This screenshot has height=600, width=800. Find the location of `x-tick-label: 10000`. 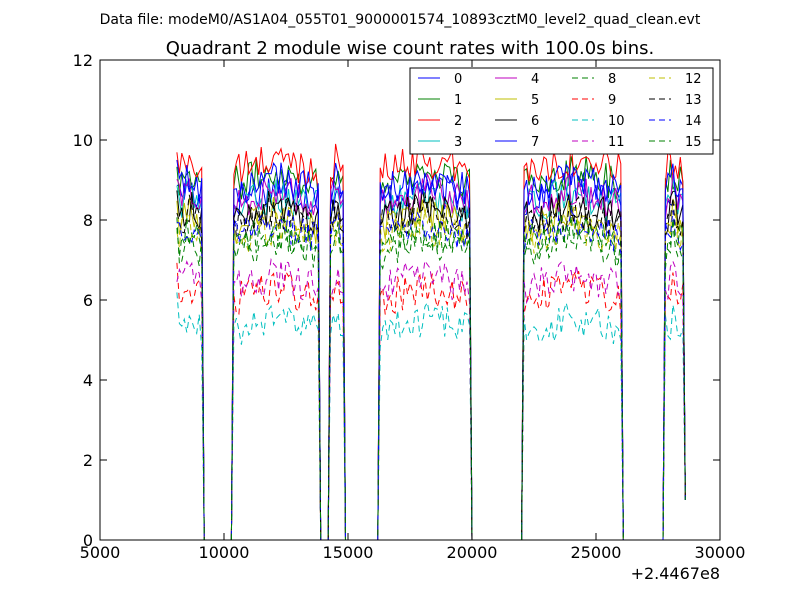

x-tick-label: 10000 is located at coordinates (224, 552).